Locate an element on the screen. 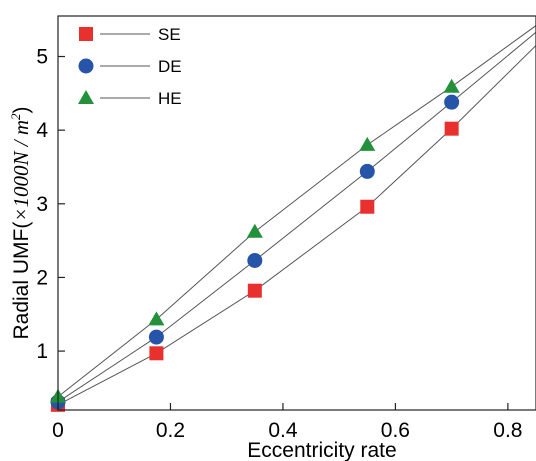 This screenshot has width=536, height=461. y-axis-title-unit-n: N is located at coordinates (21, 159).